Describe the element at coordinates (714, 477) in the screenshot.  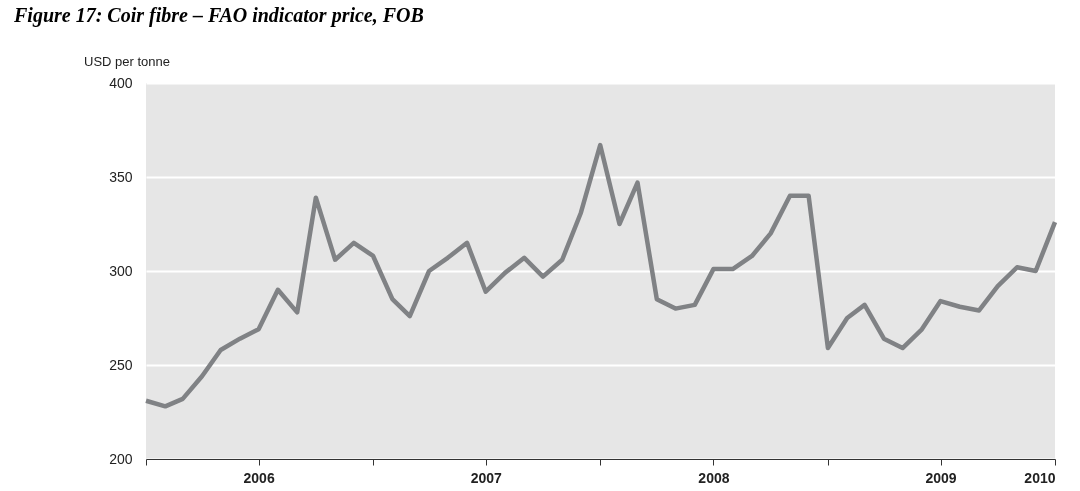
I see `x-tick-label: 2008` at that location.